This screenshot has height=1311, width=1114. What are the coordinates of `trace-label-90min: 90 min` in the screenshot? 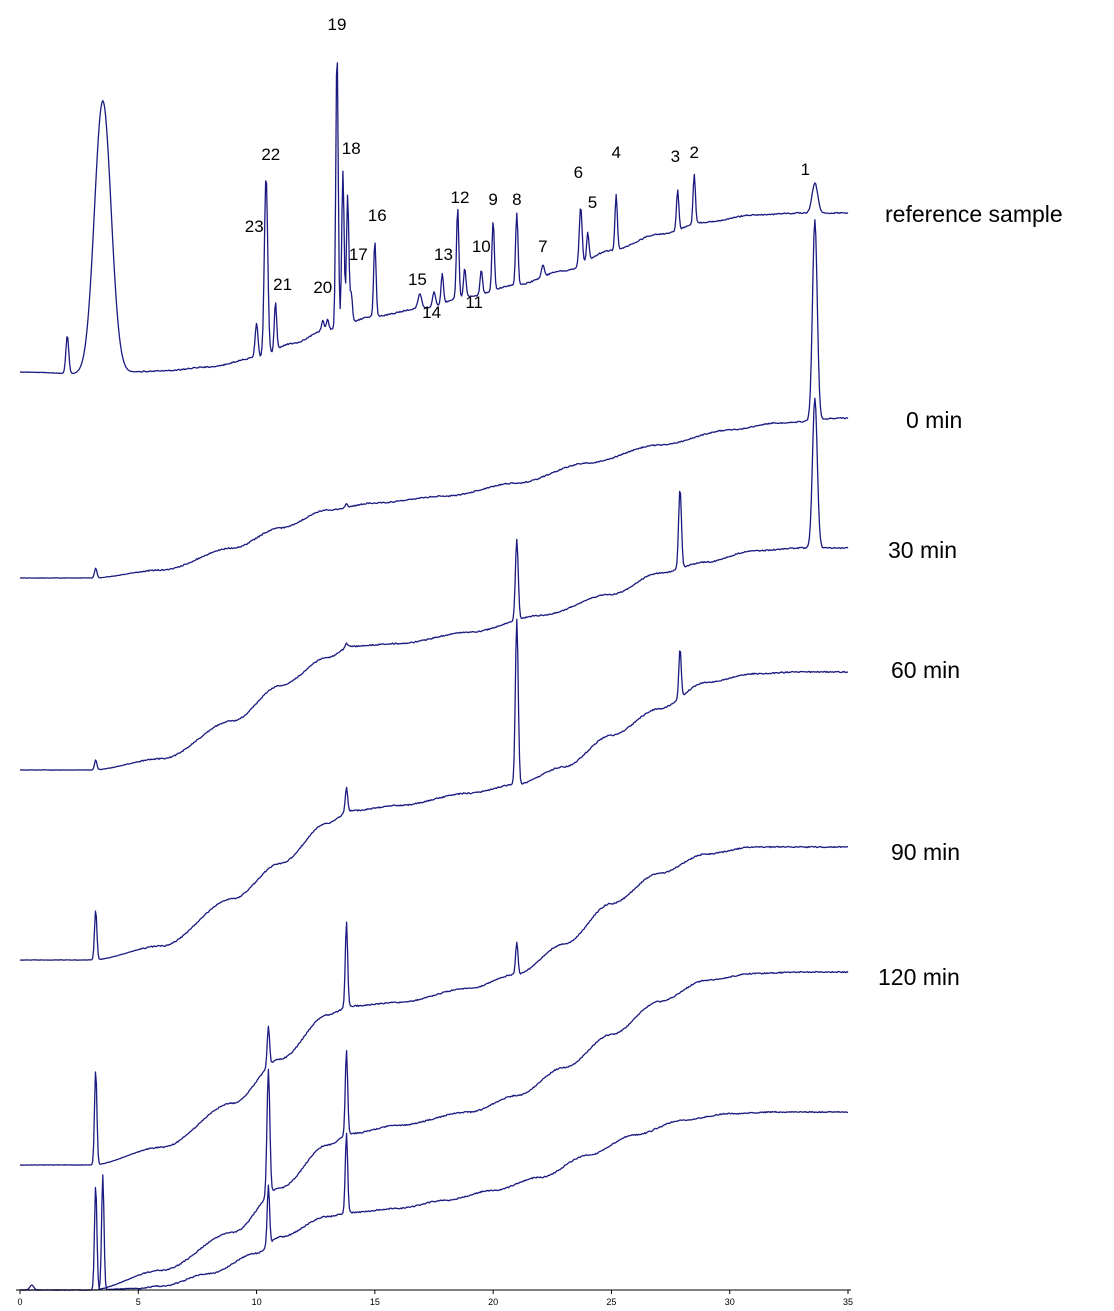 It's located at (925, 852).